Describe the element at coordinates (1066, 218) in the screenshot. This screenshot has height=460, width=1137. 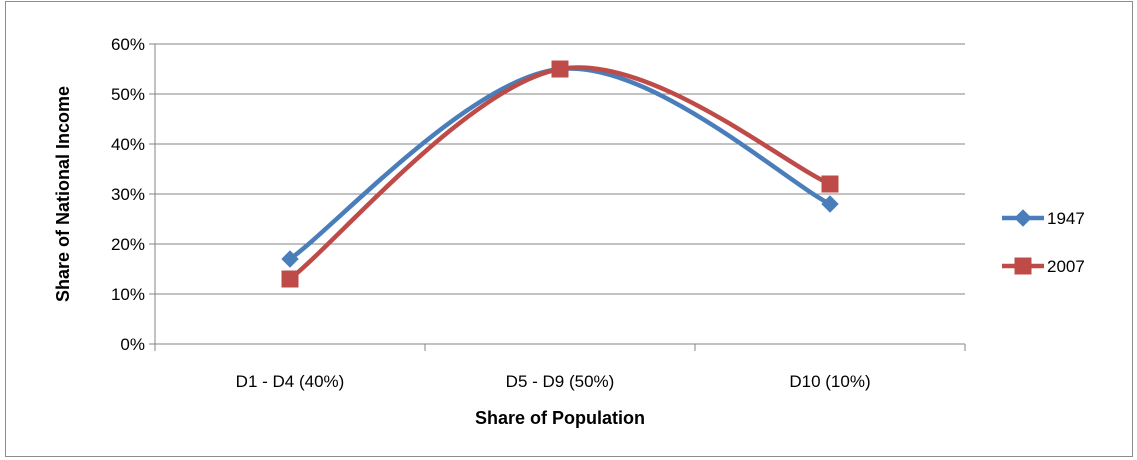
I see `legend-label: 1947` at that location.